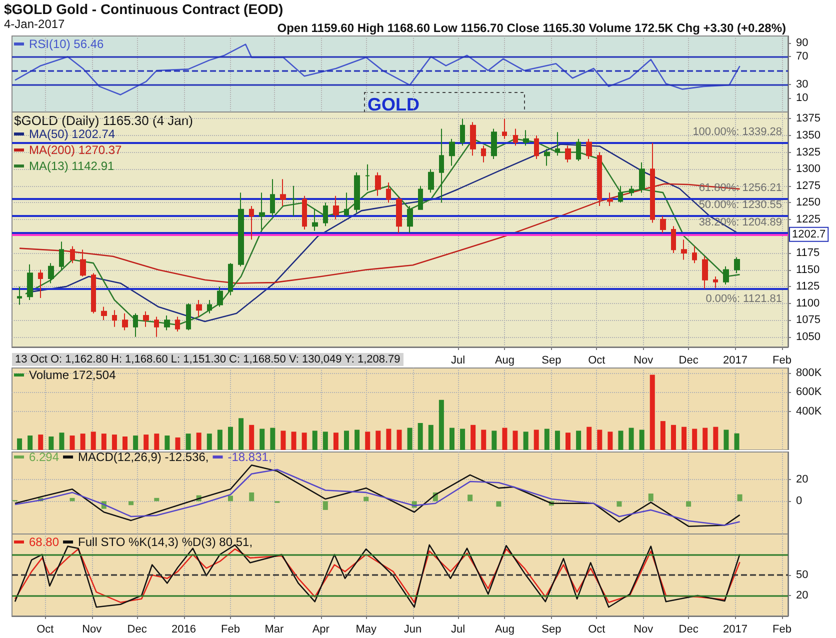  Describe the element at coordinates (737, 132) in the screenshot. I see `ref-line-label: 100.00%: 1339.28` at that location.